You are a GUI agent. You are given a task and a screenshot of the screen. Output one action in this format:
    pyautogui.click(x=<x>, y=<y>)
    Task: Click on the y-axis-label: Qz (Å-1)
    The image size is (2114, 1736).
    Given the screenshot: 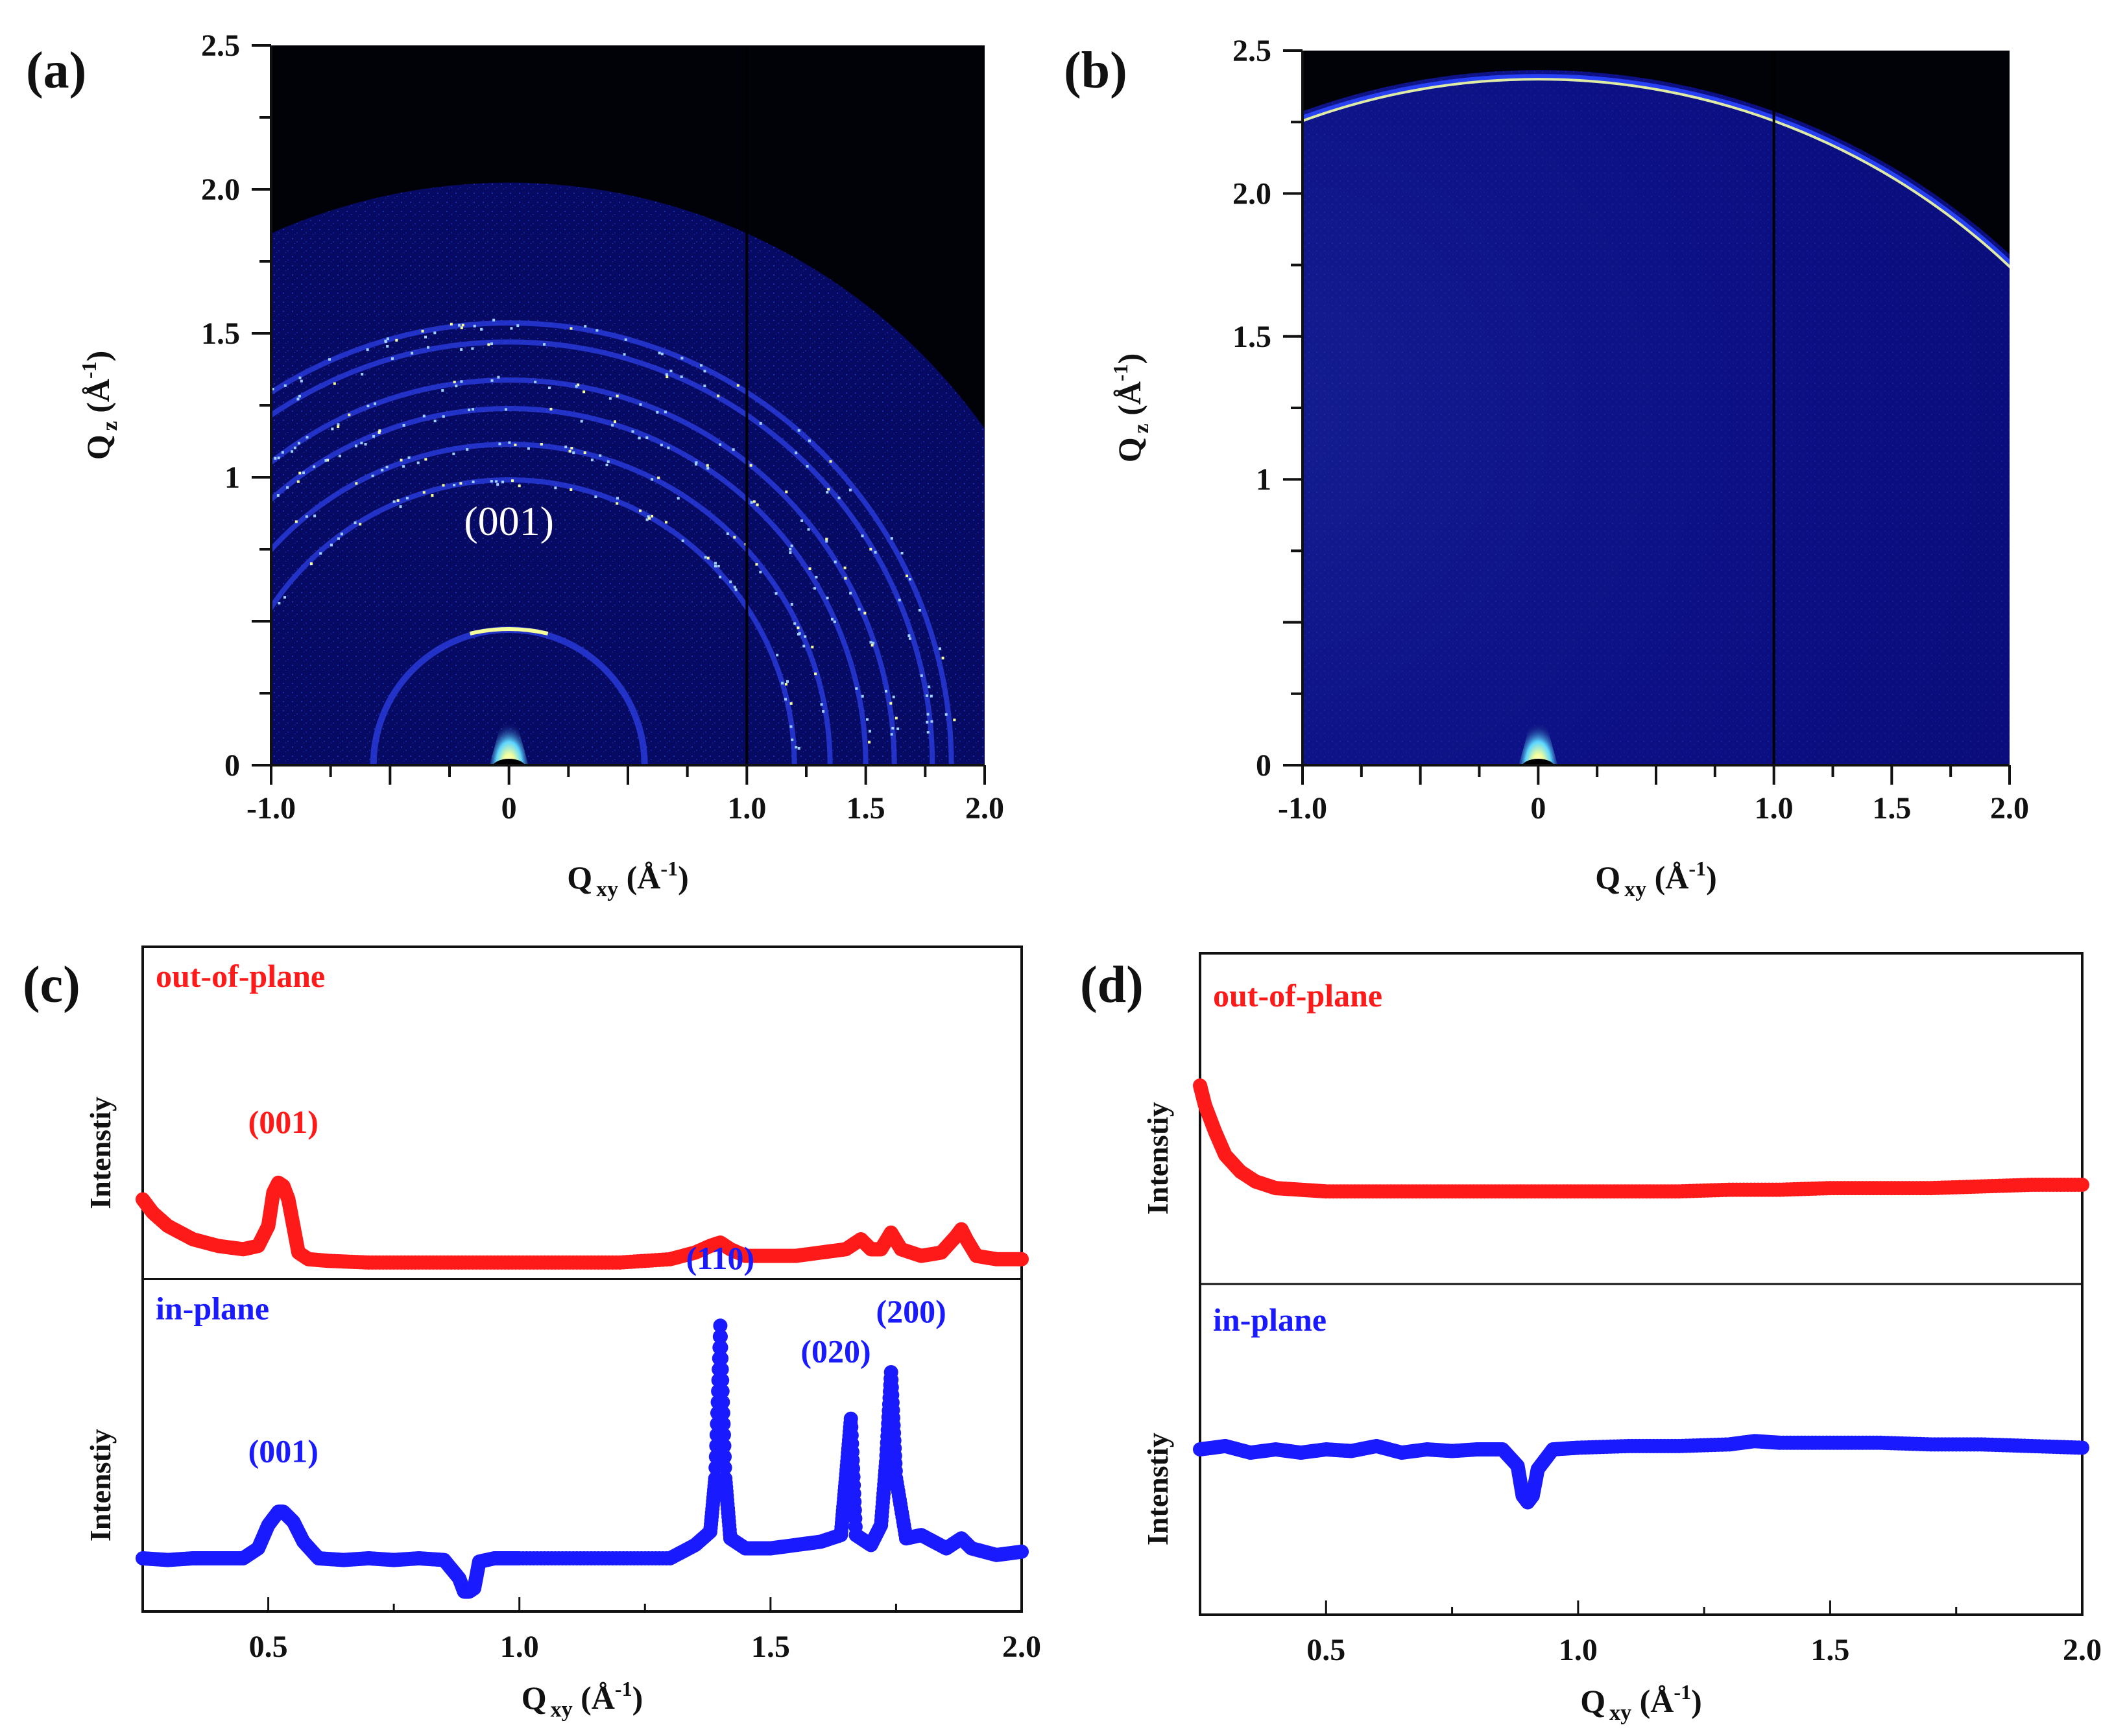 What is the action you would take?
    pyautogui.click(x=1131, y=408)
    